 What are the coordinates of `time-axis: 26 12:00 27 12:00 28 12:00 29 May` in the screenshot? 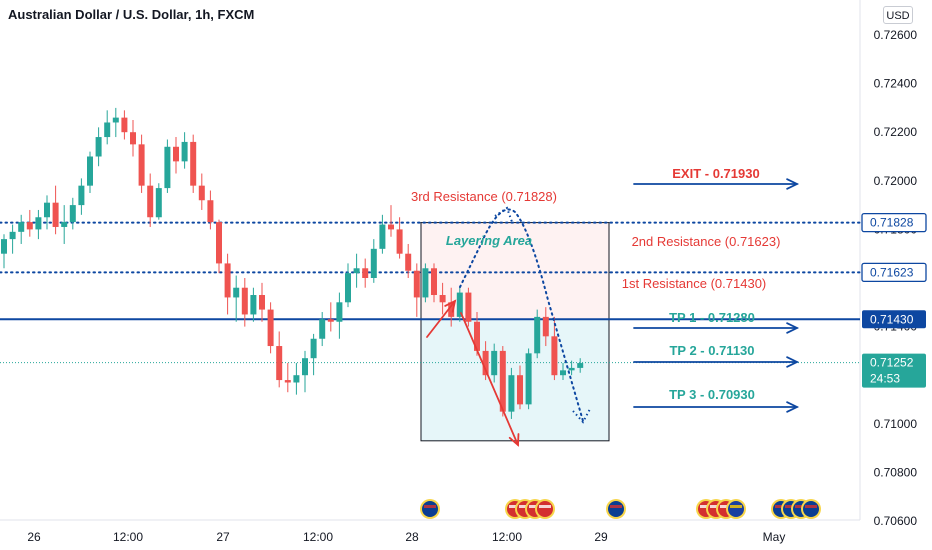 It's located at (406, 537).